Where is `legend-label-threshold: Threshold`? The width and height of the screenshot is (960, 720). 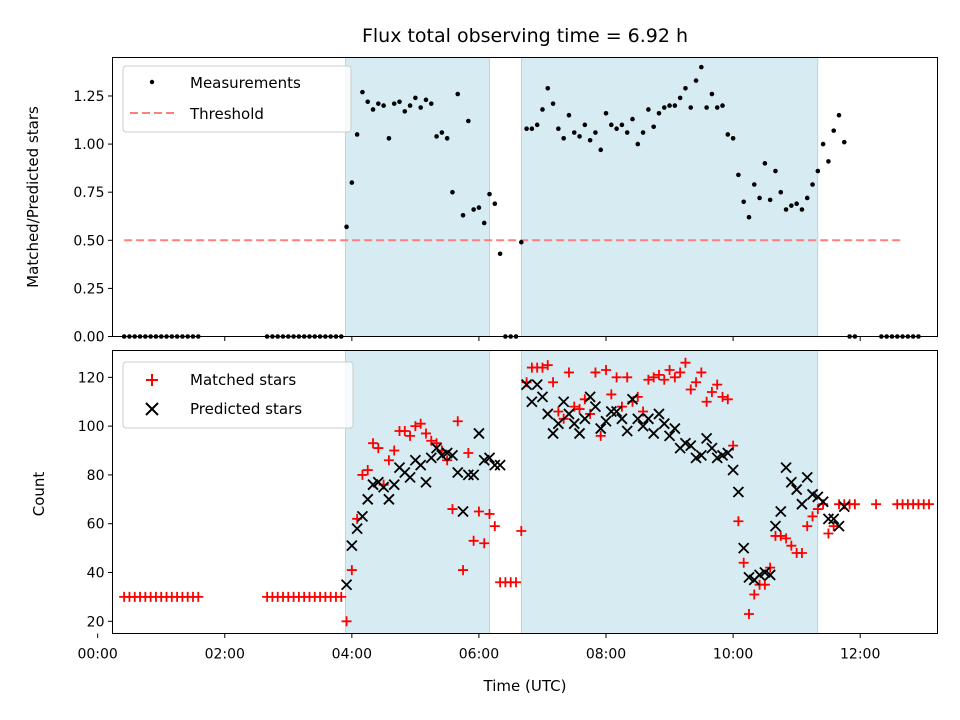 legend-label-threshold: Threshold is located at coordinates (226, 114).